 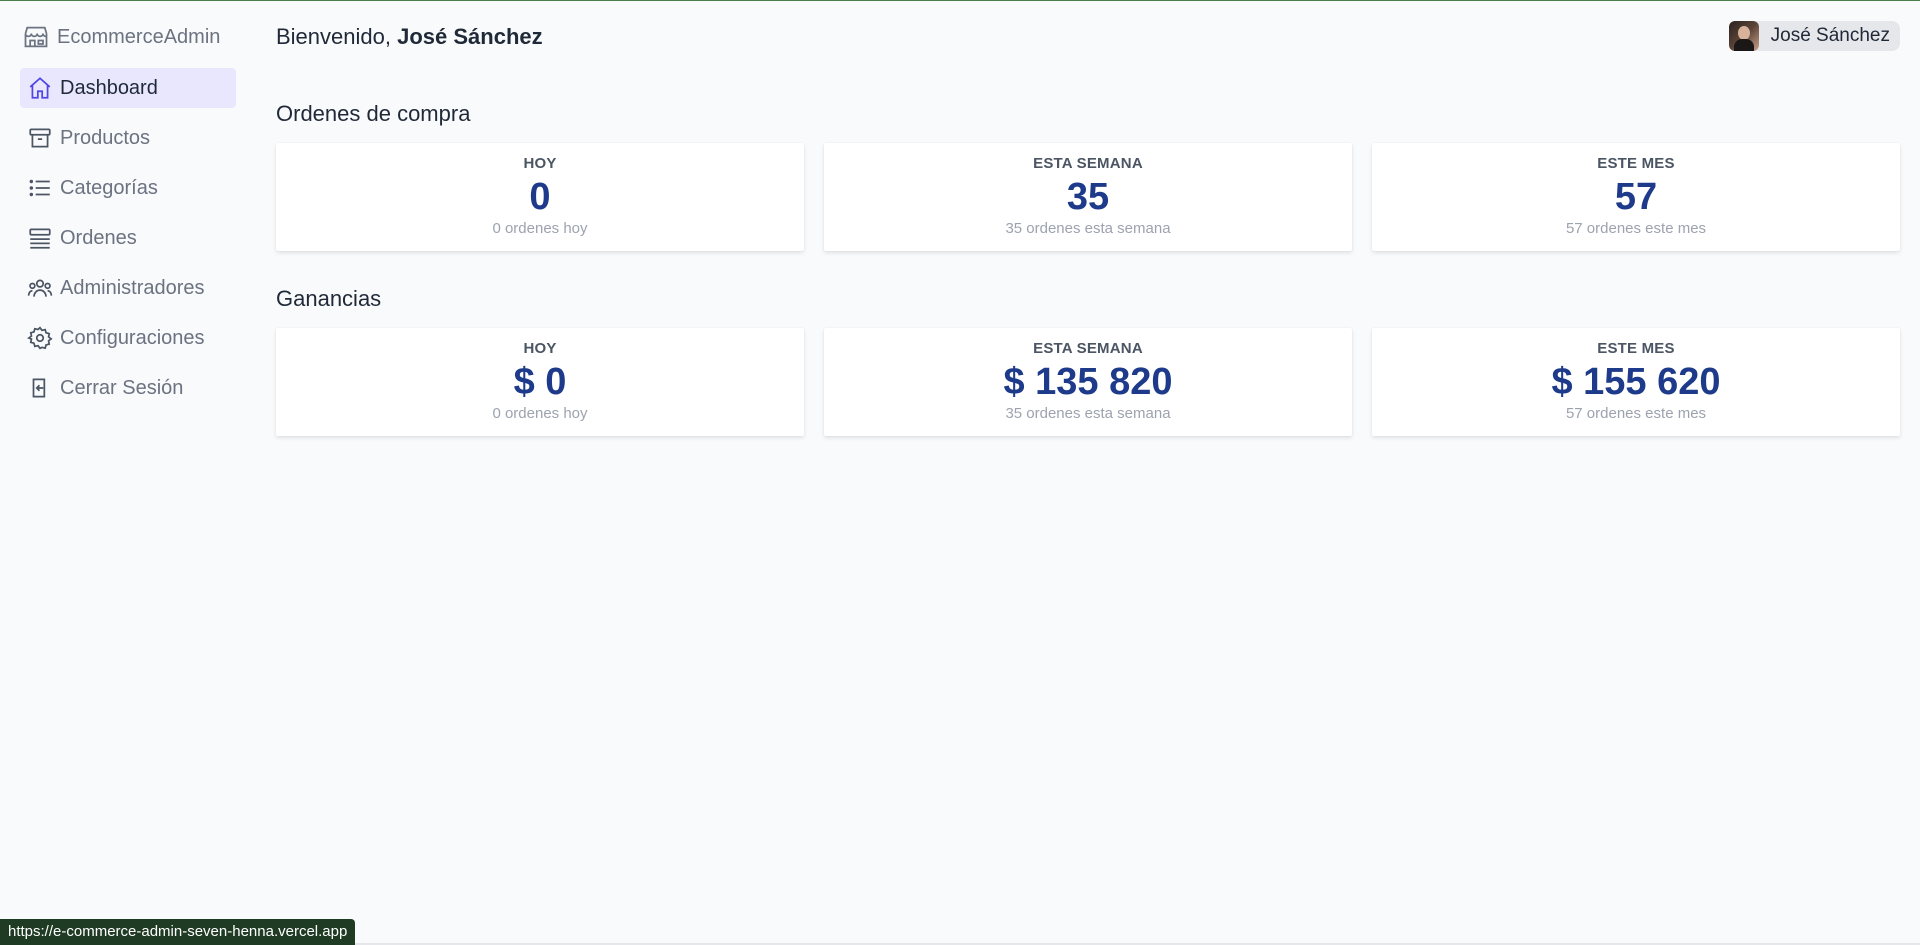 I want to click on home-icon, so click(x=40, y=88).